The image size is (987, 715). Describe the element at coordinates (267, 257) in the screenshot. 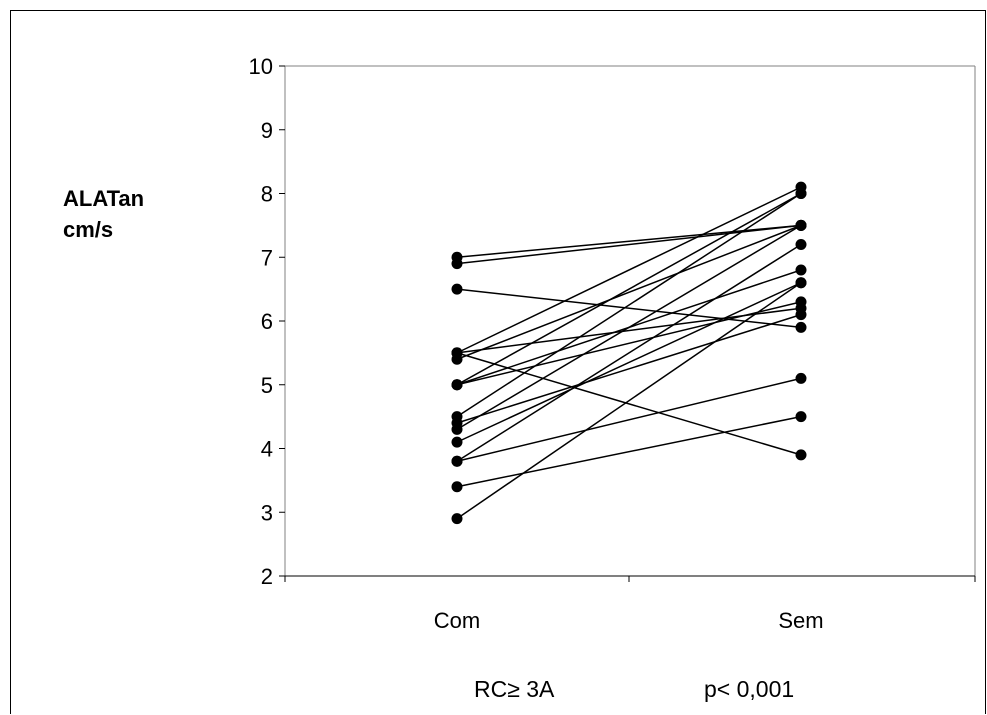

I see `y-tick-label: 7` at that location.